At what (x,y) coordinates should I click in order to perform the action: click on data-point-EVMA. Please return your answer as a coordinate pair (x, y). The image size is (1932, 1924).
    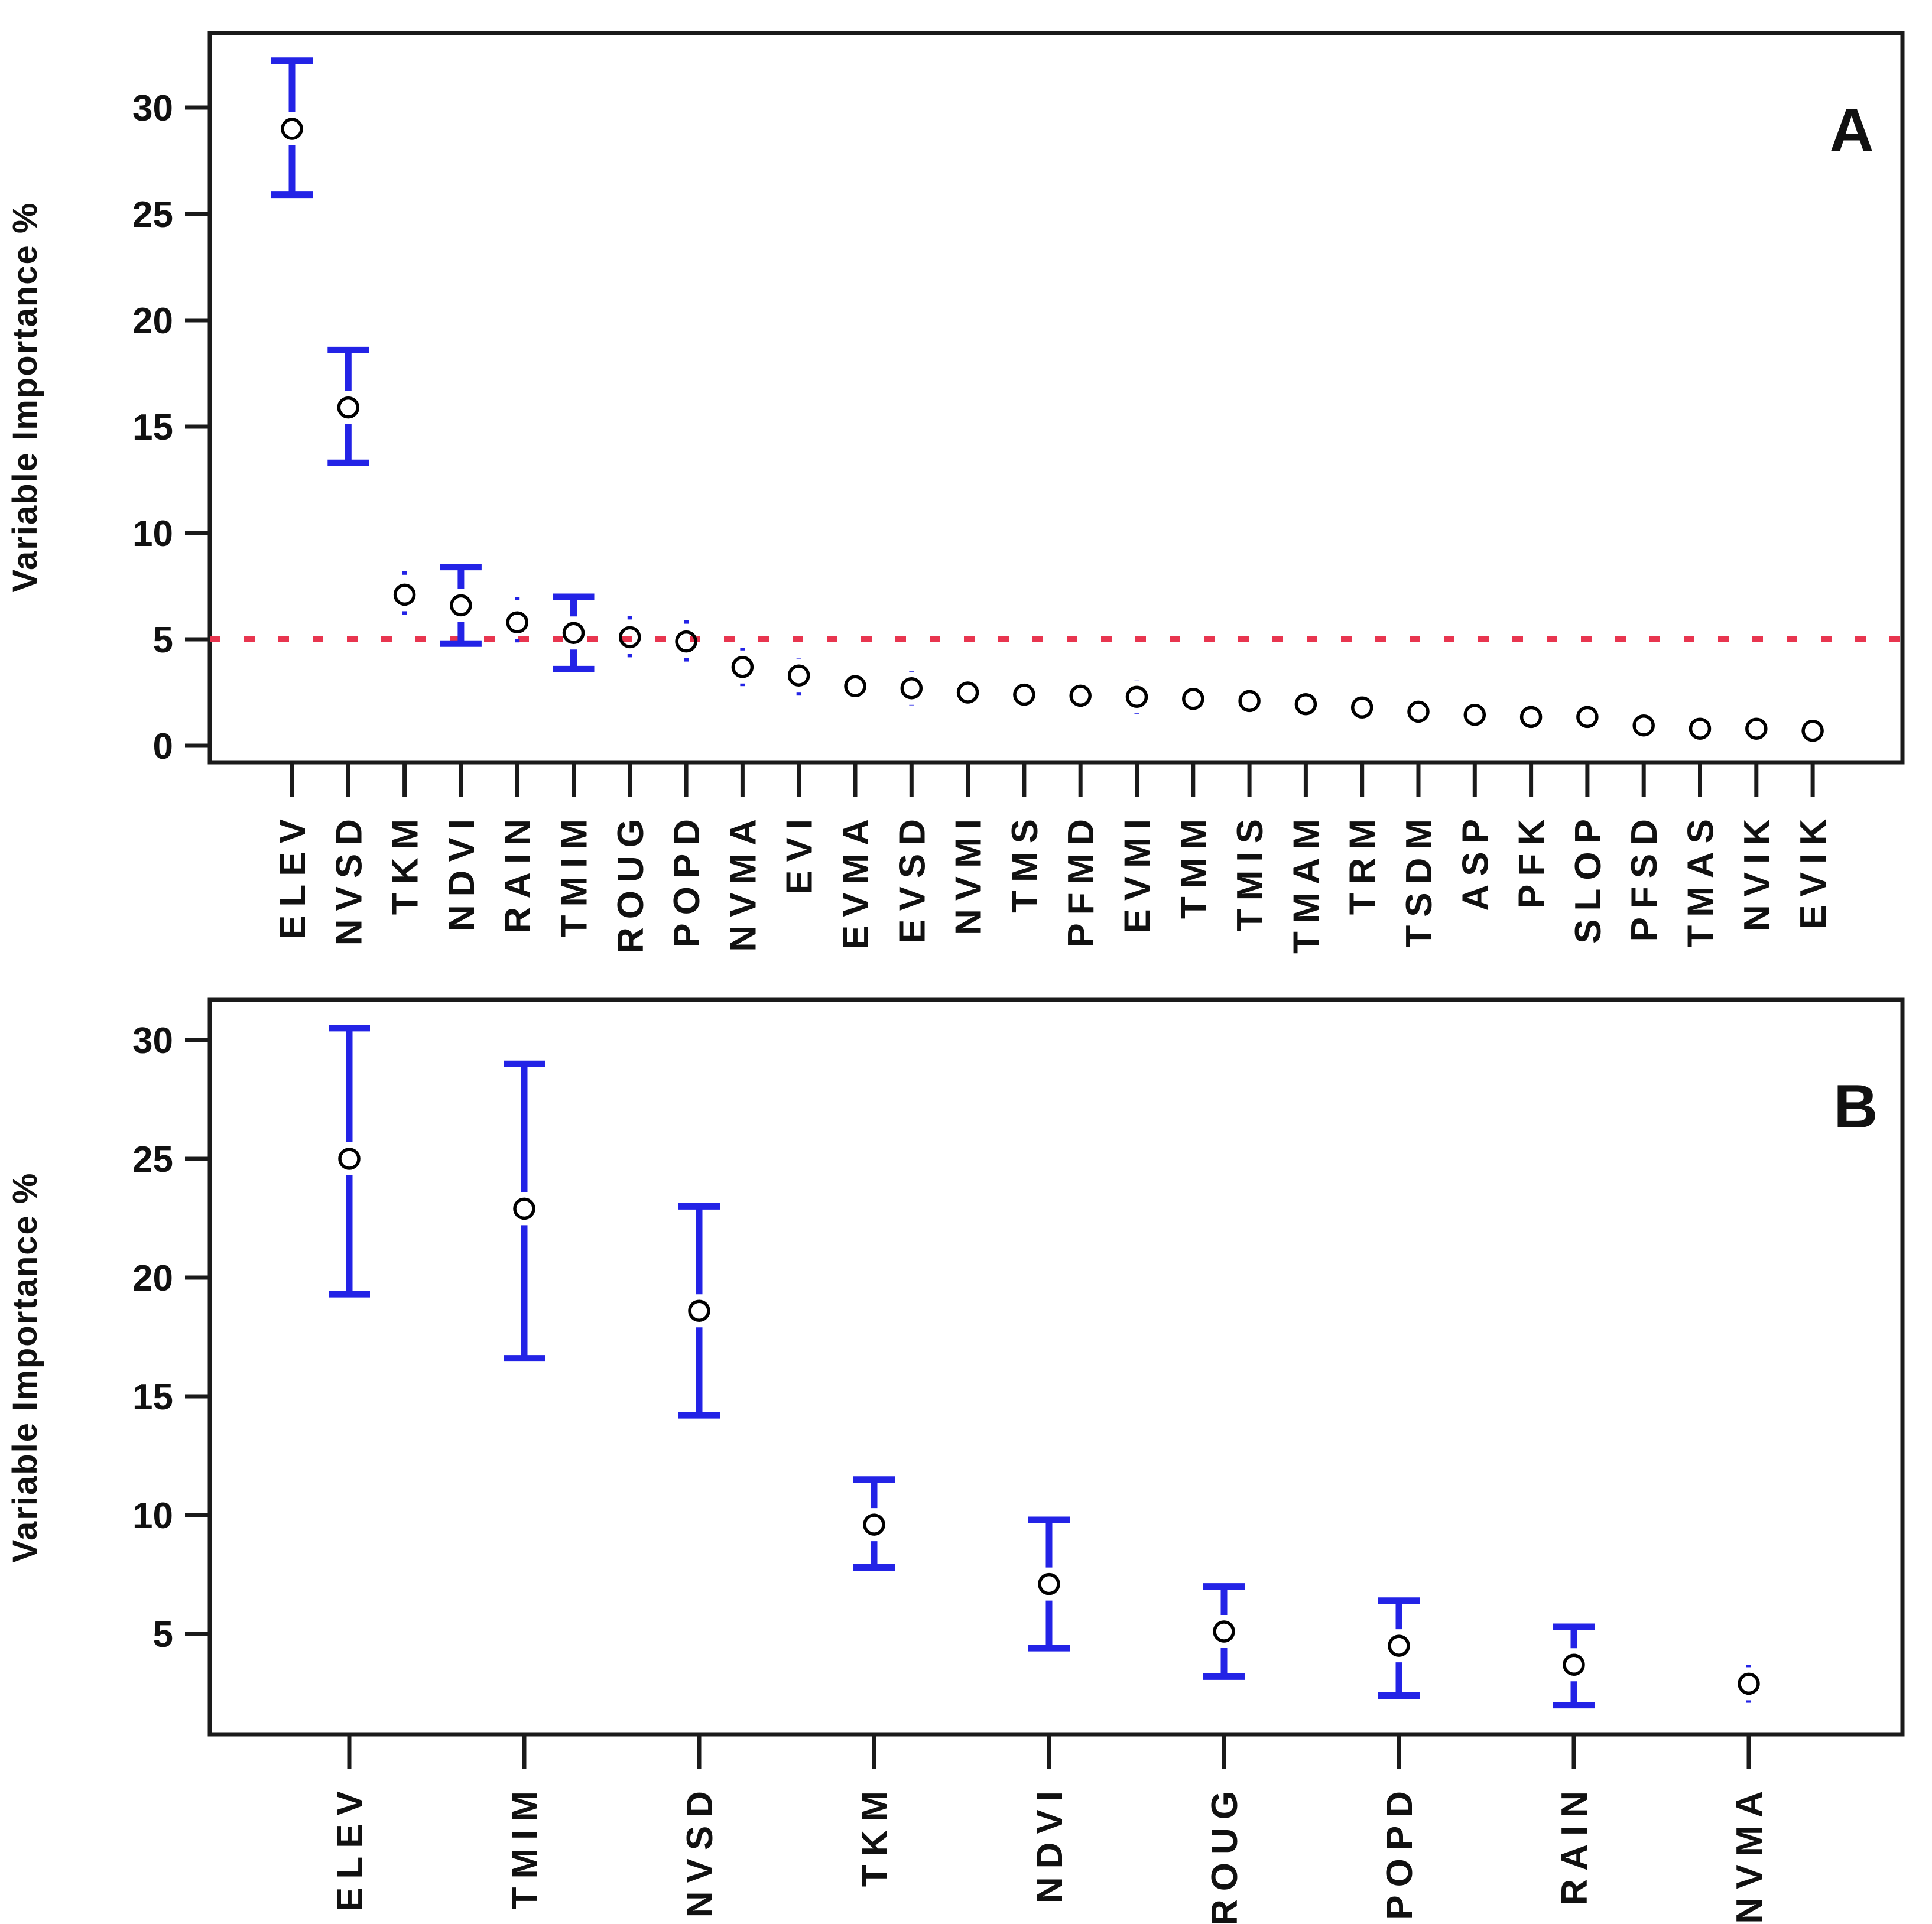
    Looking at the image, I should click on (855, 686).